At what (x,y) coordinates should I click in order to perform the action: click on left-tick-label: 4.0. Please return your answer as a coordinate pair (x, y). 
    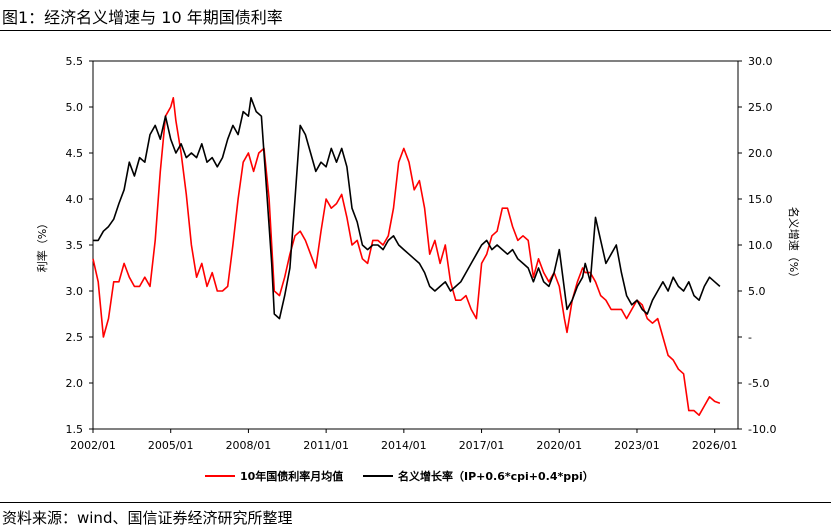
    Looking at the image, I should click on (75, 199).